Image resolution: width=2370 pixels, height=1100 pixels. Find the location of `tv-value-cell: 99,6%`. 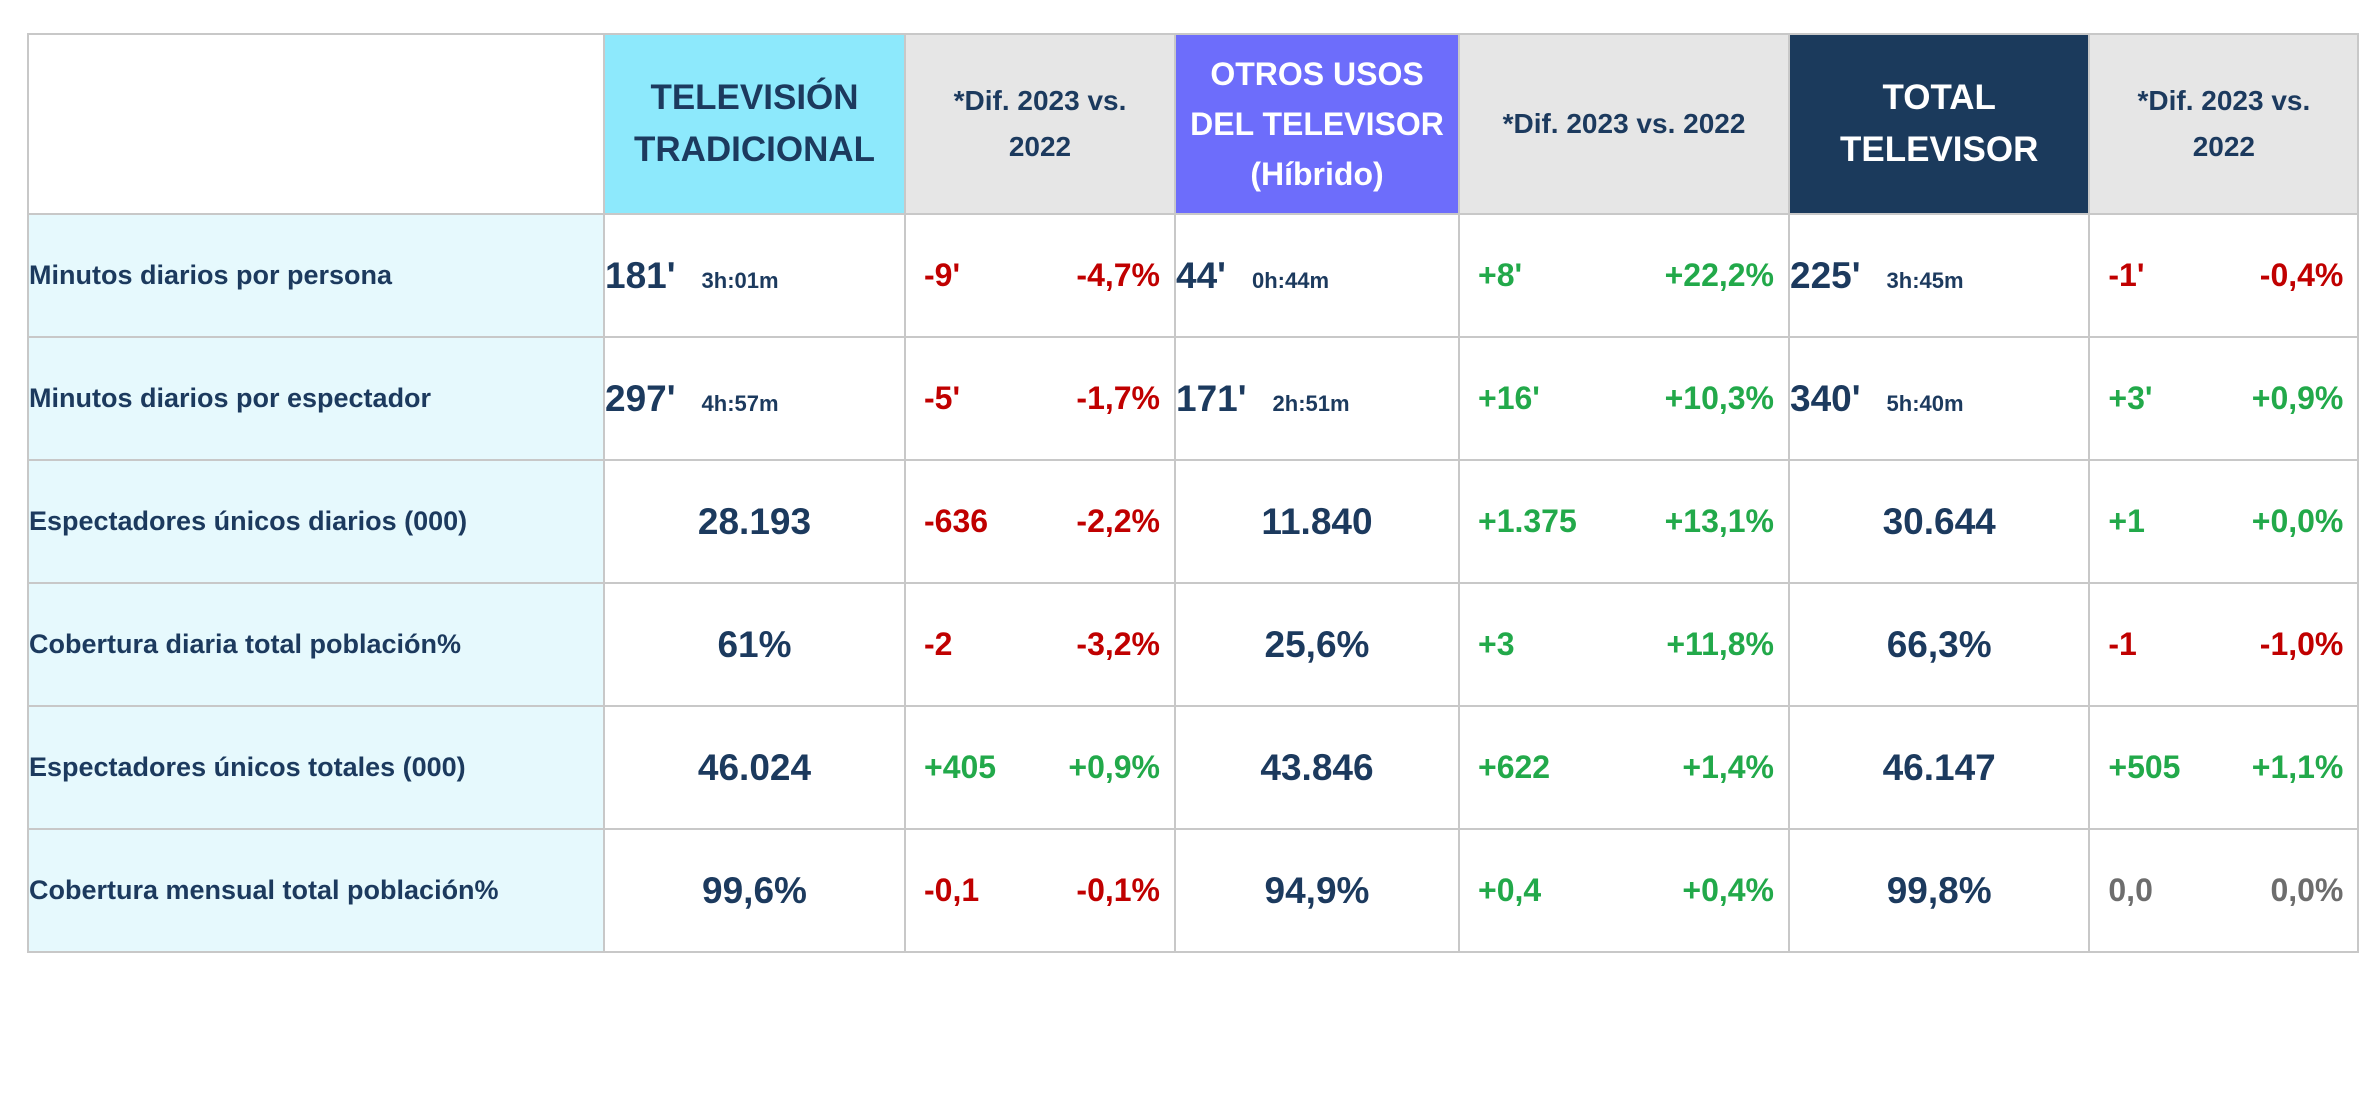

tv-value-cell: 99,6% is located at coordinates (754, 890).